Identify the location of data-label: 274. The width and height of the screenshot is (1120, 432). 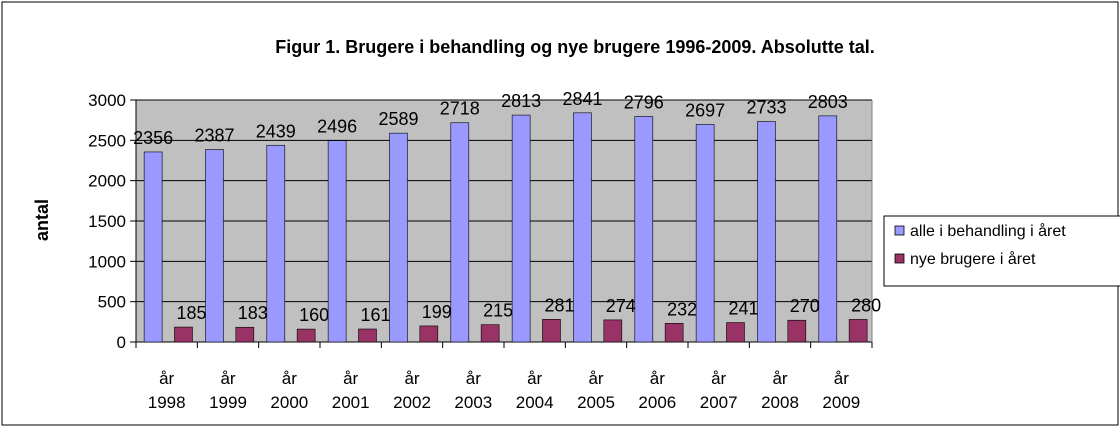
(621, 306).